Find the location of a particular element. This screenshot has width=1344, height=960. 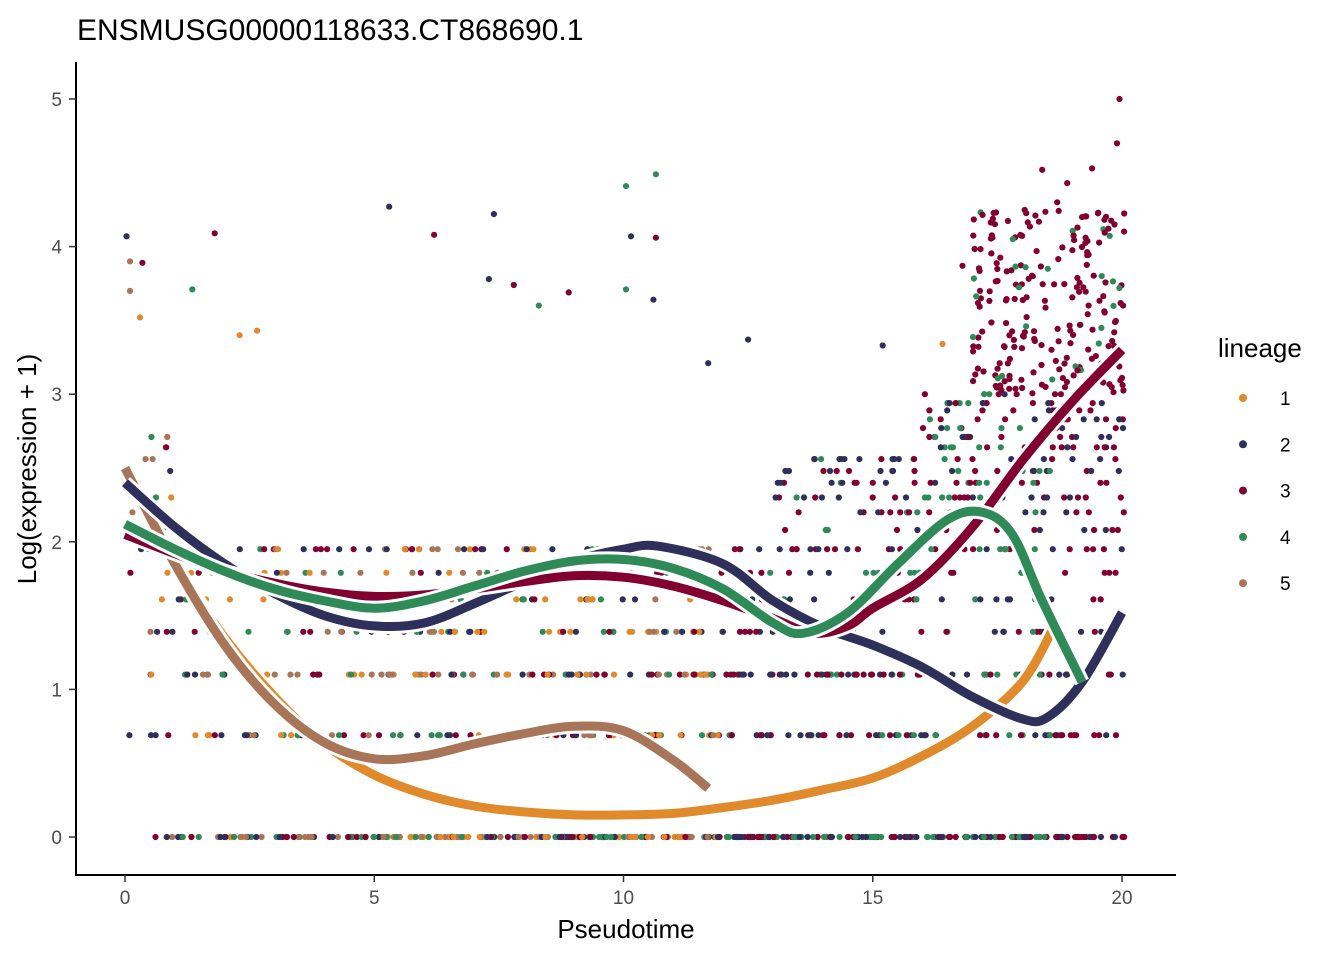

y-tick-label: 1 is located at coordinates (56, 690).